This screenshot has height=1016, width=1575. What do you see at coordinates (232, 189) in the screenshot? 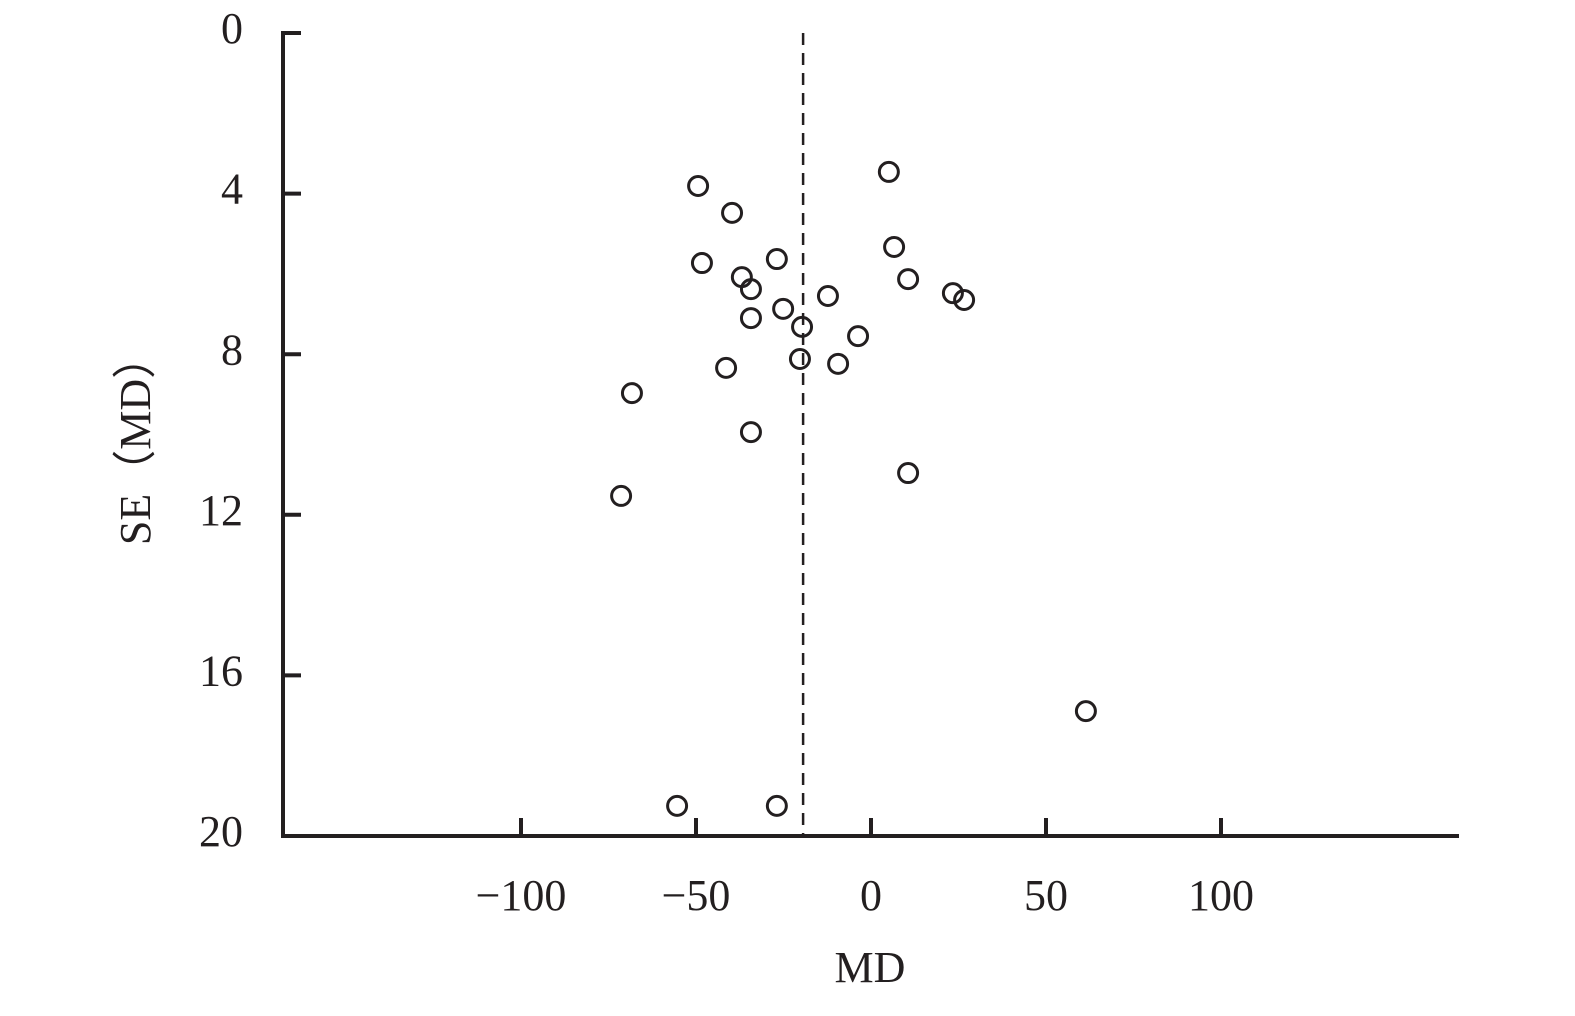
I see `y-tick-label: 4` at bounding box center [232, 189].